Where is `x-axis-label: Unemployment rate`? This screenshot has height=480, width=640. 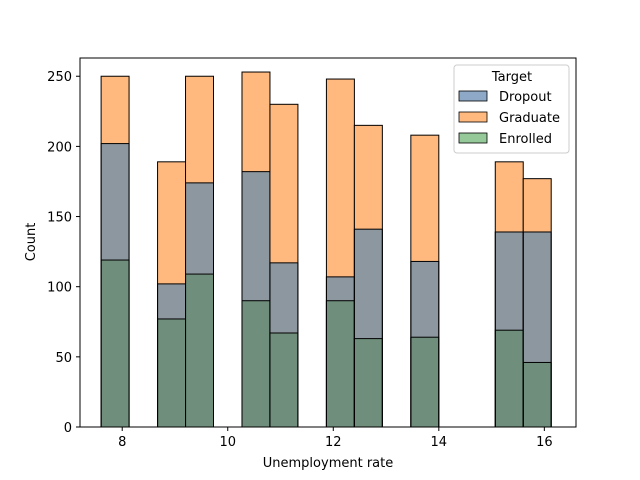 x-axis-label: Unemployment rate is located at coordinates (328, 463).